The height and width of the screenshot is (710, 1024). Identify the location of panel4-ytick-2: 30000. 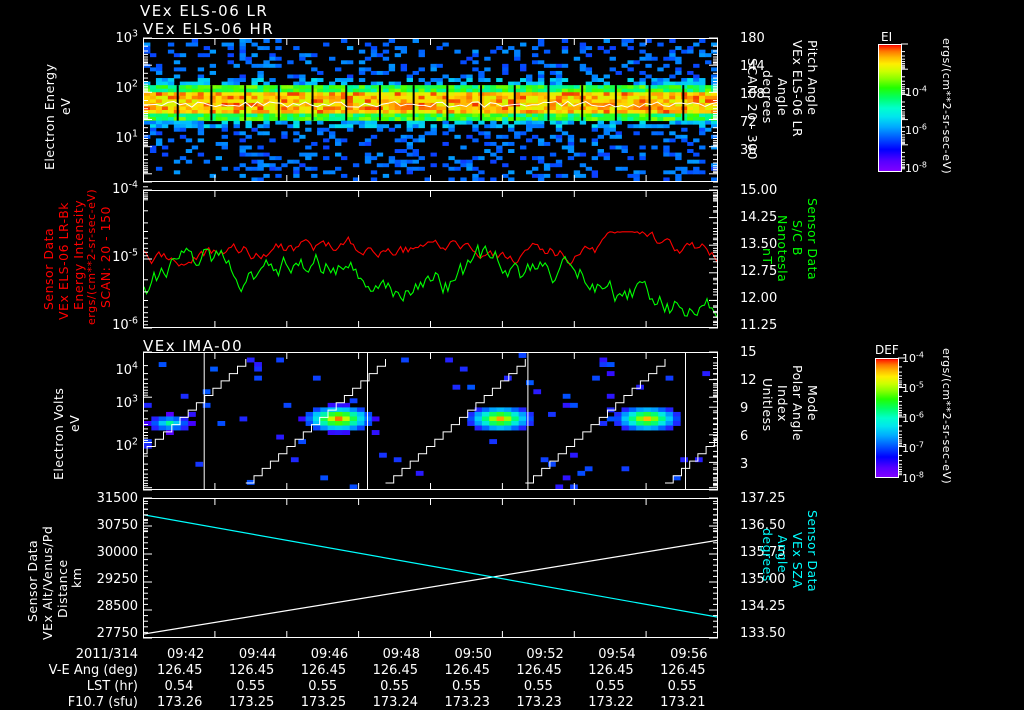
(117, 552).